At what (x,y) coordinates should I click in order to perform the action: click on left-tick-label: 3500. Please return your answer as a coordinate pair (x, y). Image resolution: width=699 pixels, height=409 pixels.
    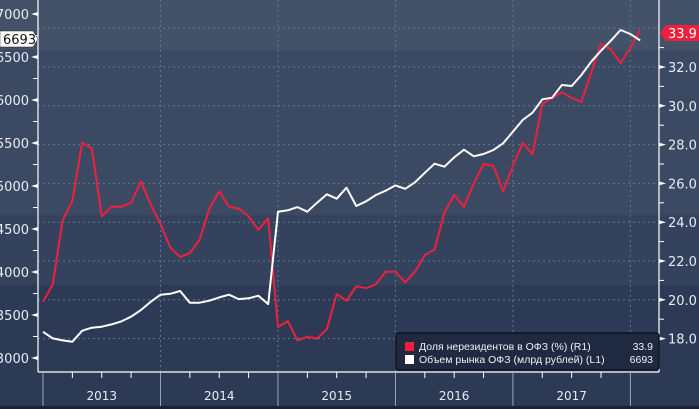
    Looking at the image, I should click on (14, 316).